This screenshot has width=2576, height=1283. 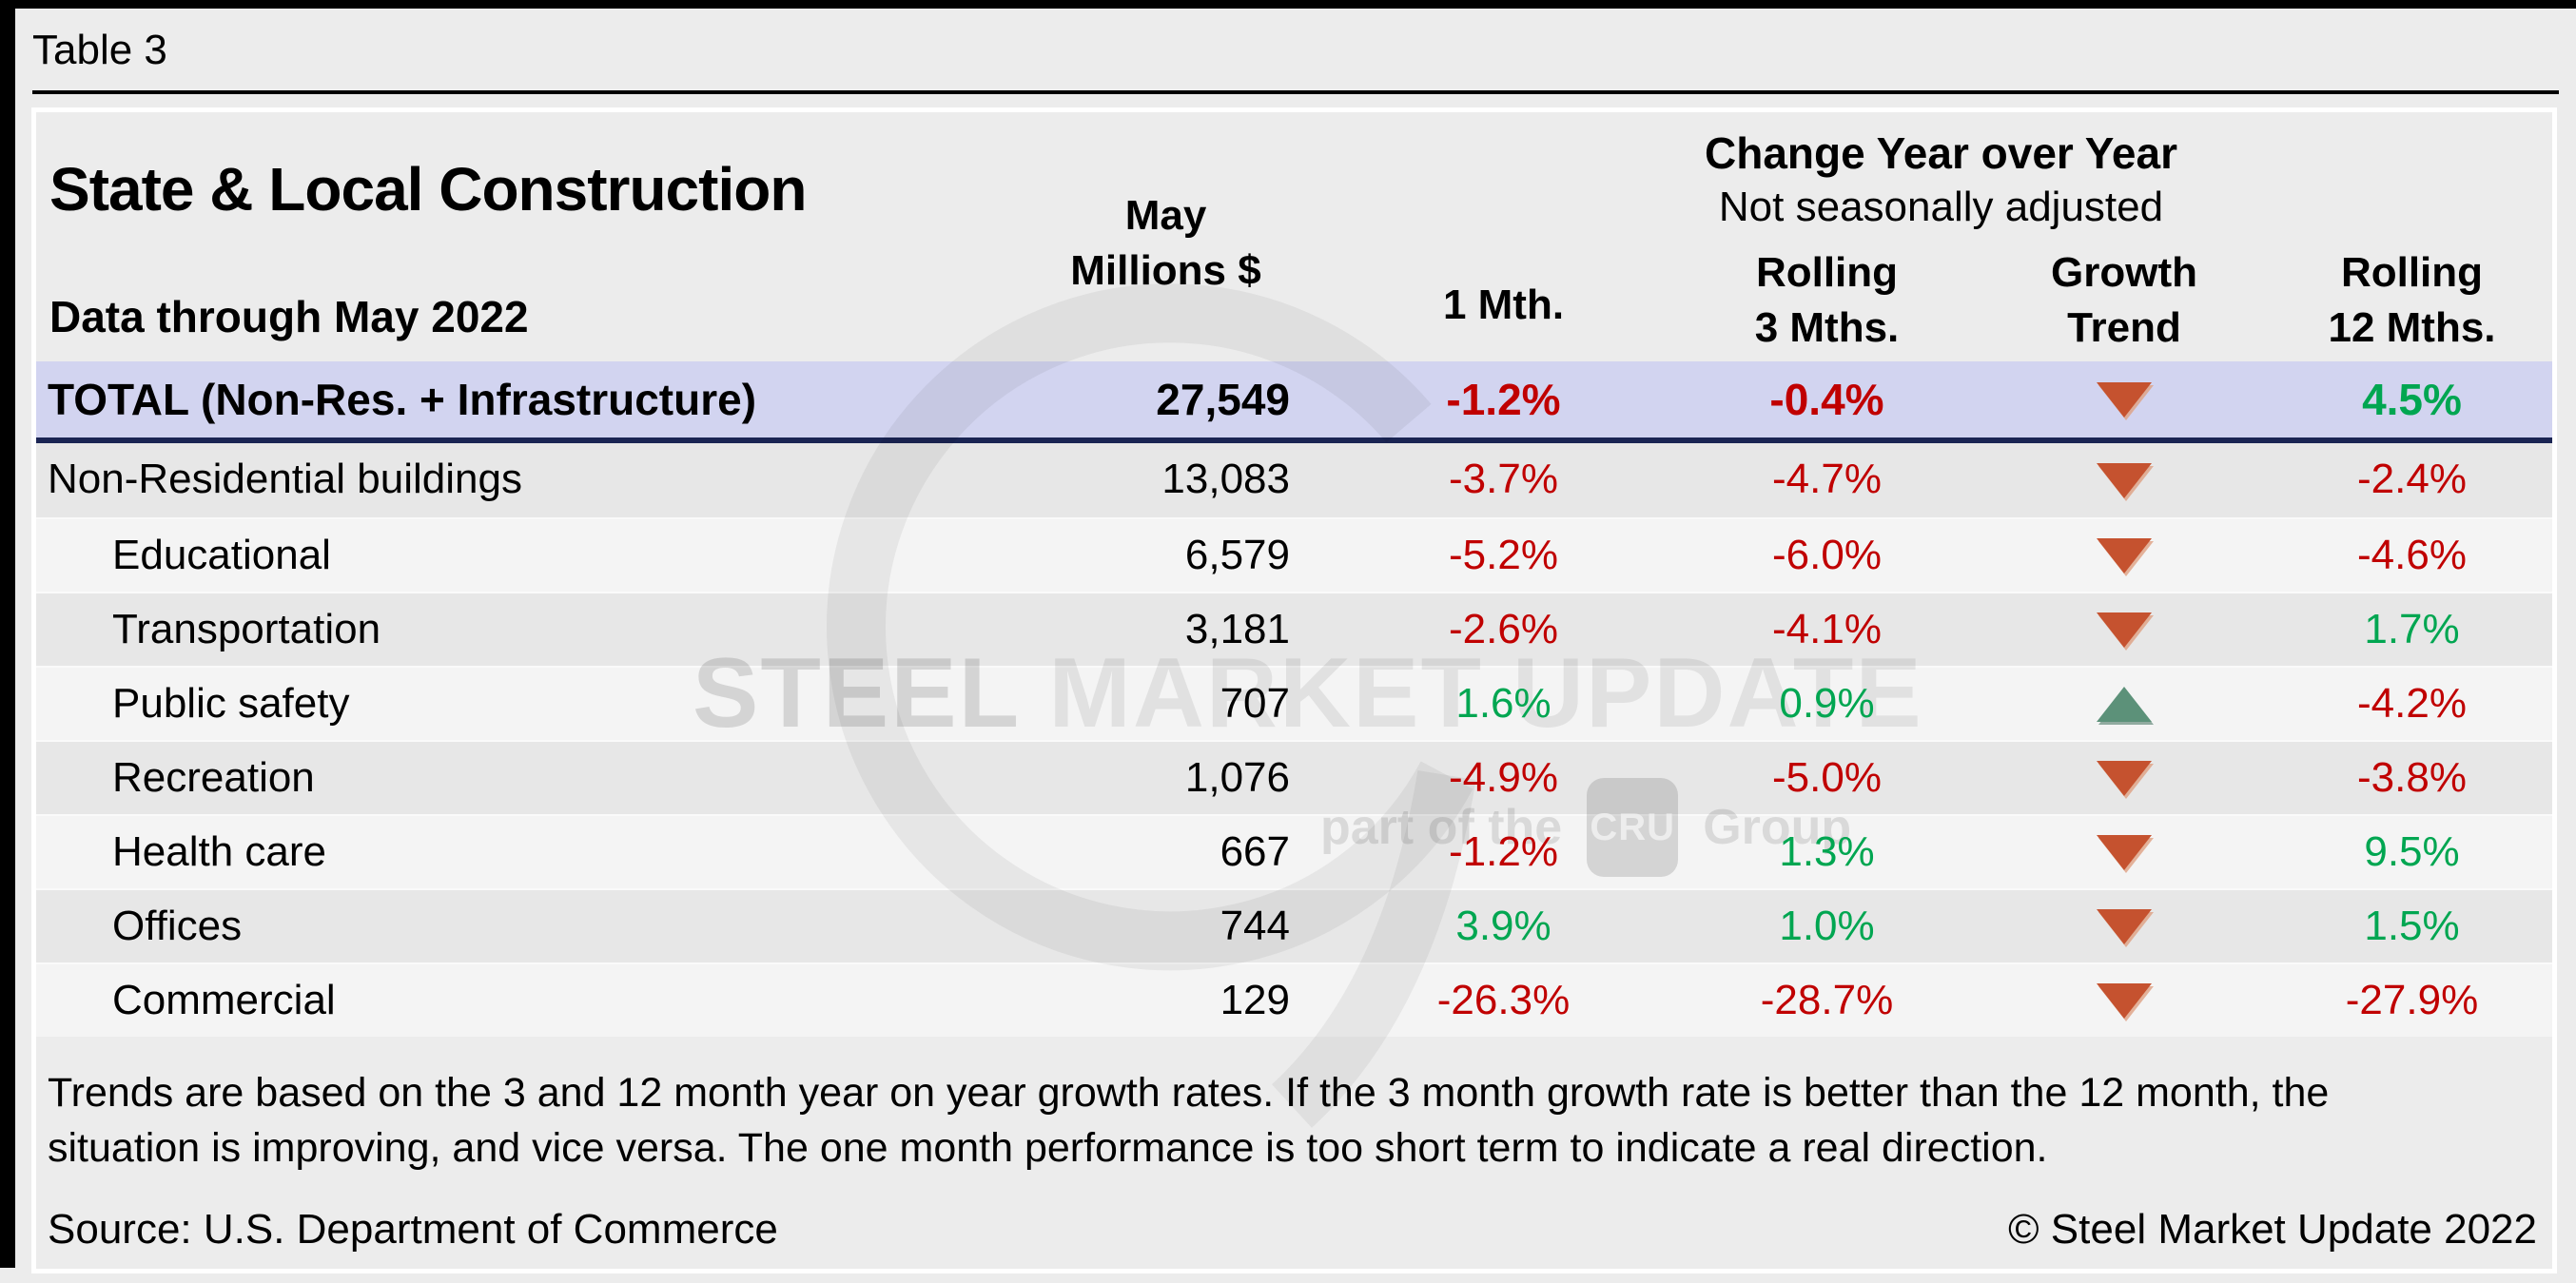 What do you see at coordinates (1255, 704) in the screenshot?
I see `row-value-may: 707` at bounding box center [1255, 704].